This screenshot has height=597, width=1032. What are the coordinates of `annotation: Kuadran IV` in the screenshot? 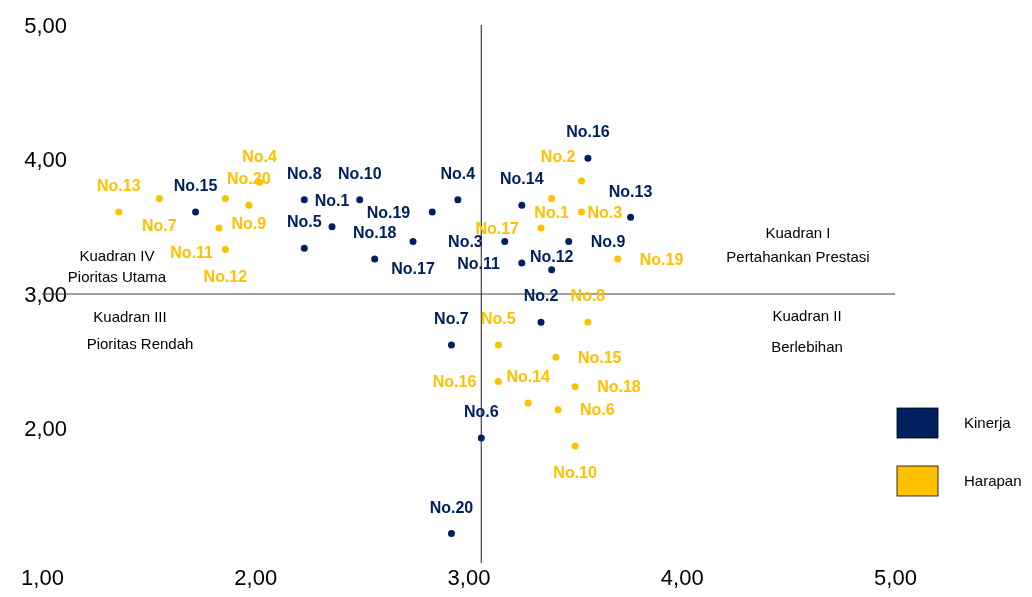 It's located at (117, 255).